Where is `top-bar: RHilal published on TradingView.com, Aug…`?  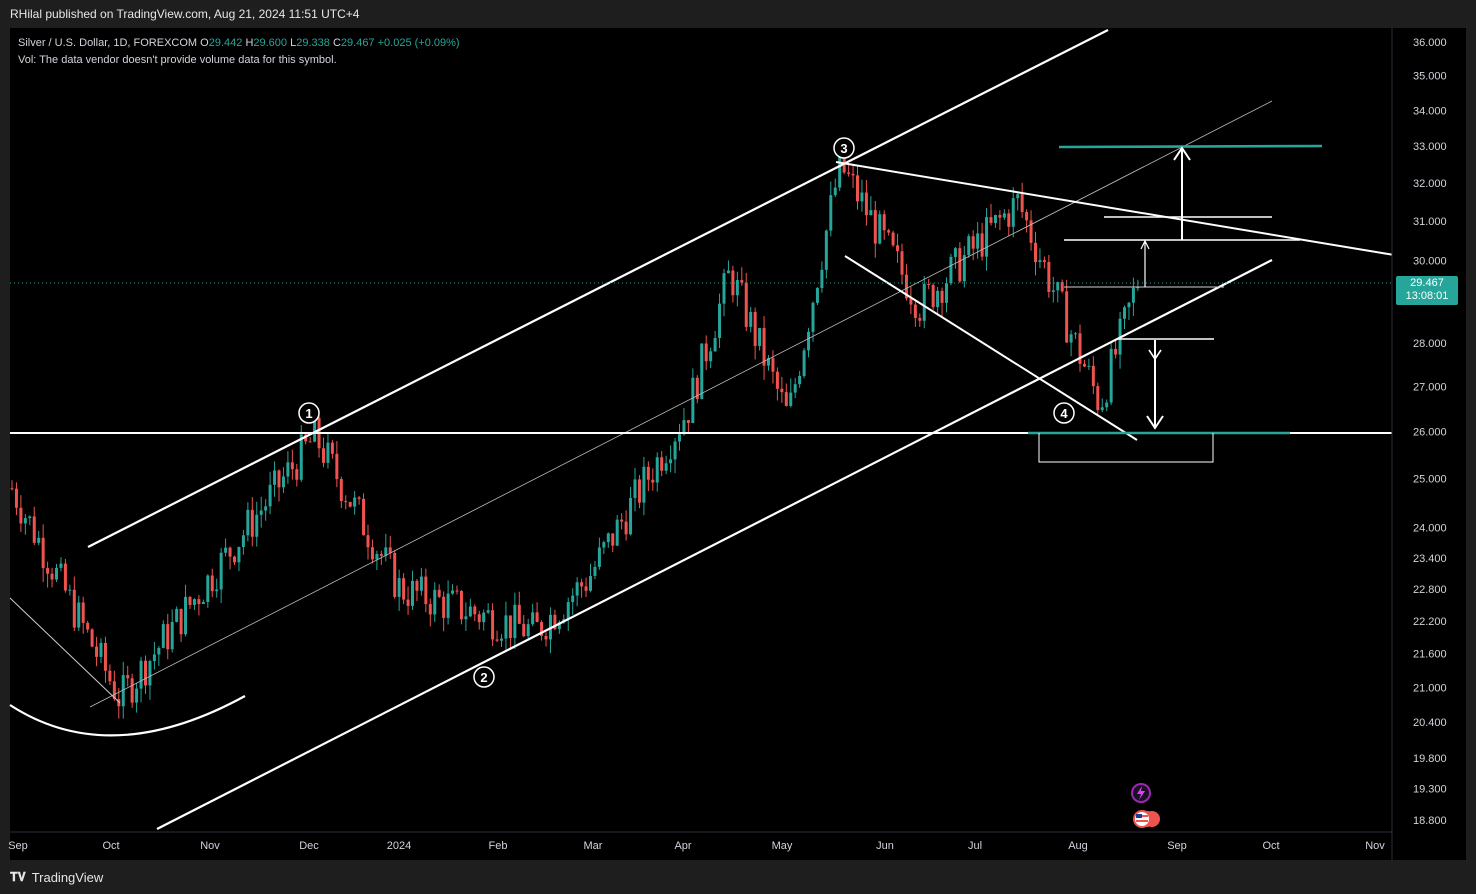
top-bar: RHilal published on TradingView.com, Aug… is located at coordinates (738, 14).